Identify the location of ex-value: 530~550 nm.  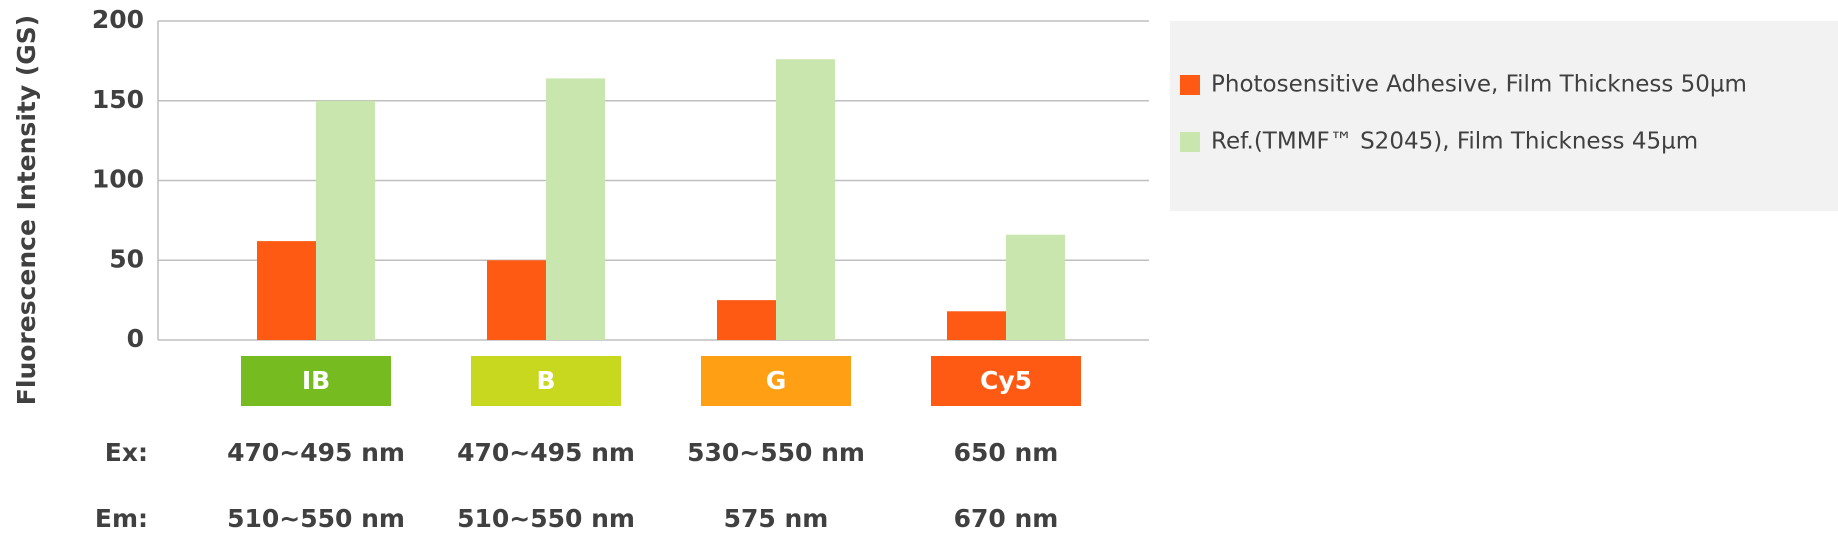
(776, 452).